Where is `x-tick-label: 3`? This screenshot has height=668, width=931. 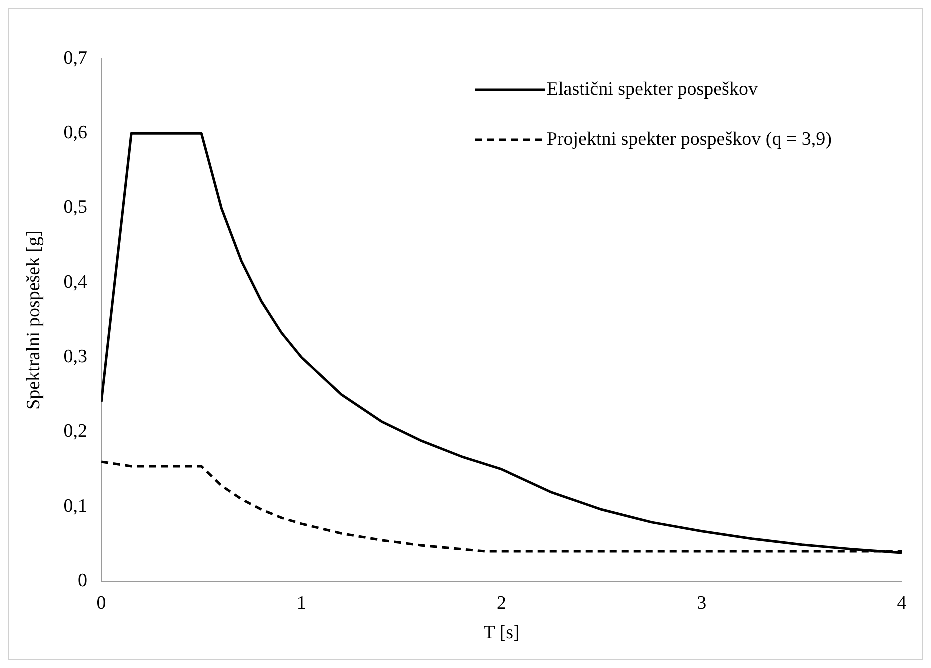
x-tick-label: 3 is located at coordinates (702, 603).